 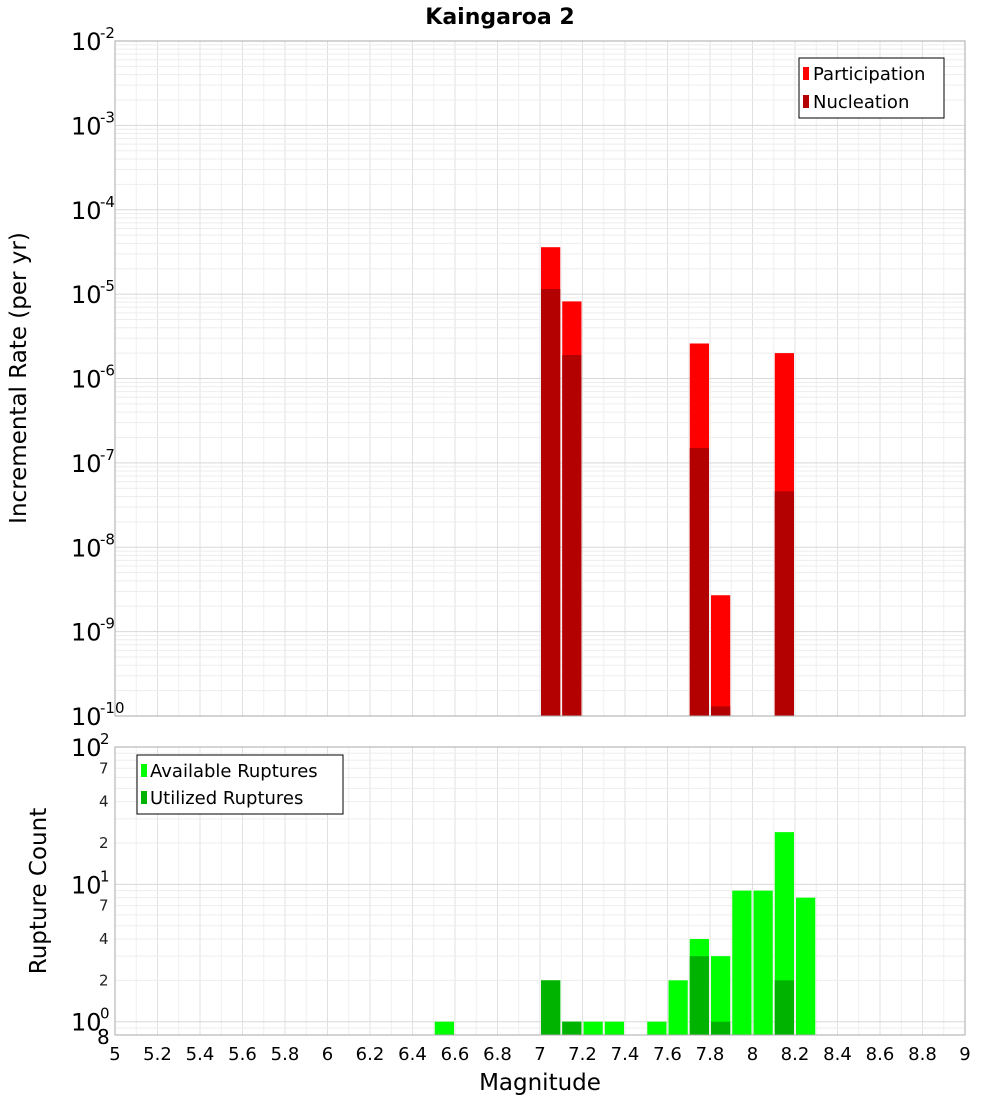 I want to click on participation-legend-label: Participation, so click(x=869, y=74).